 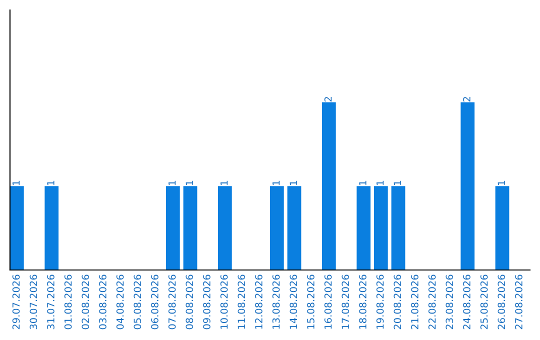 What do you see at coordinates (414, 302) in the screenshot?
I see `x-tick-label: 21.08.2026` at bounding box center [414, 302].